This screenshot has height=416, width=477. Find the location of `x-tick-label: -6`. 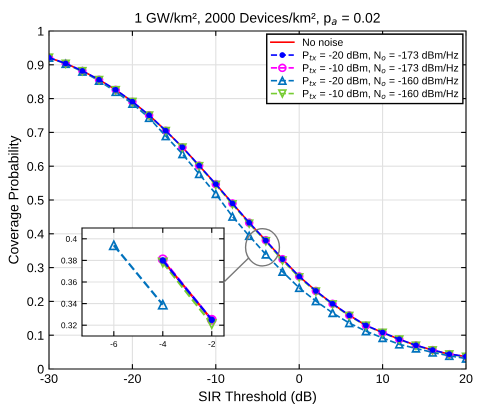

x-tick-label: -6 is located at coordinates (114, 344).